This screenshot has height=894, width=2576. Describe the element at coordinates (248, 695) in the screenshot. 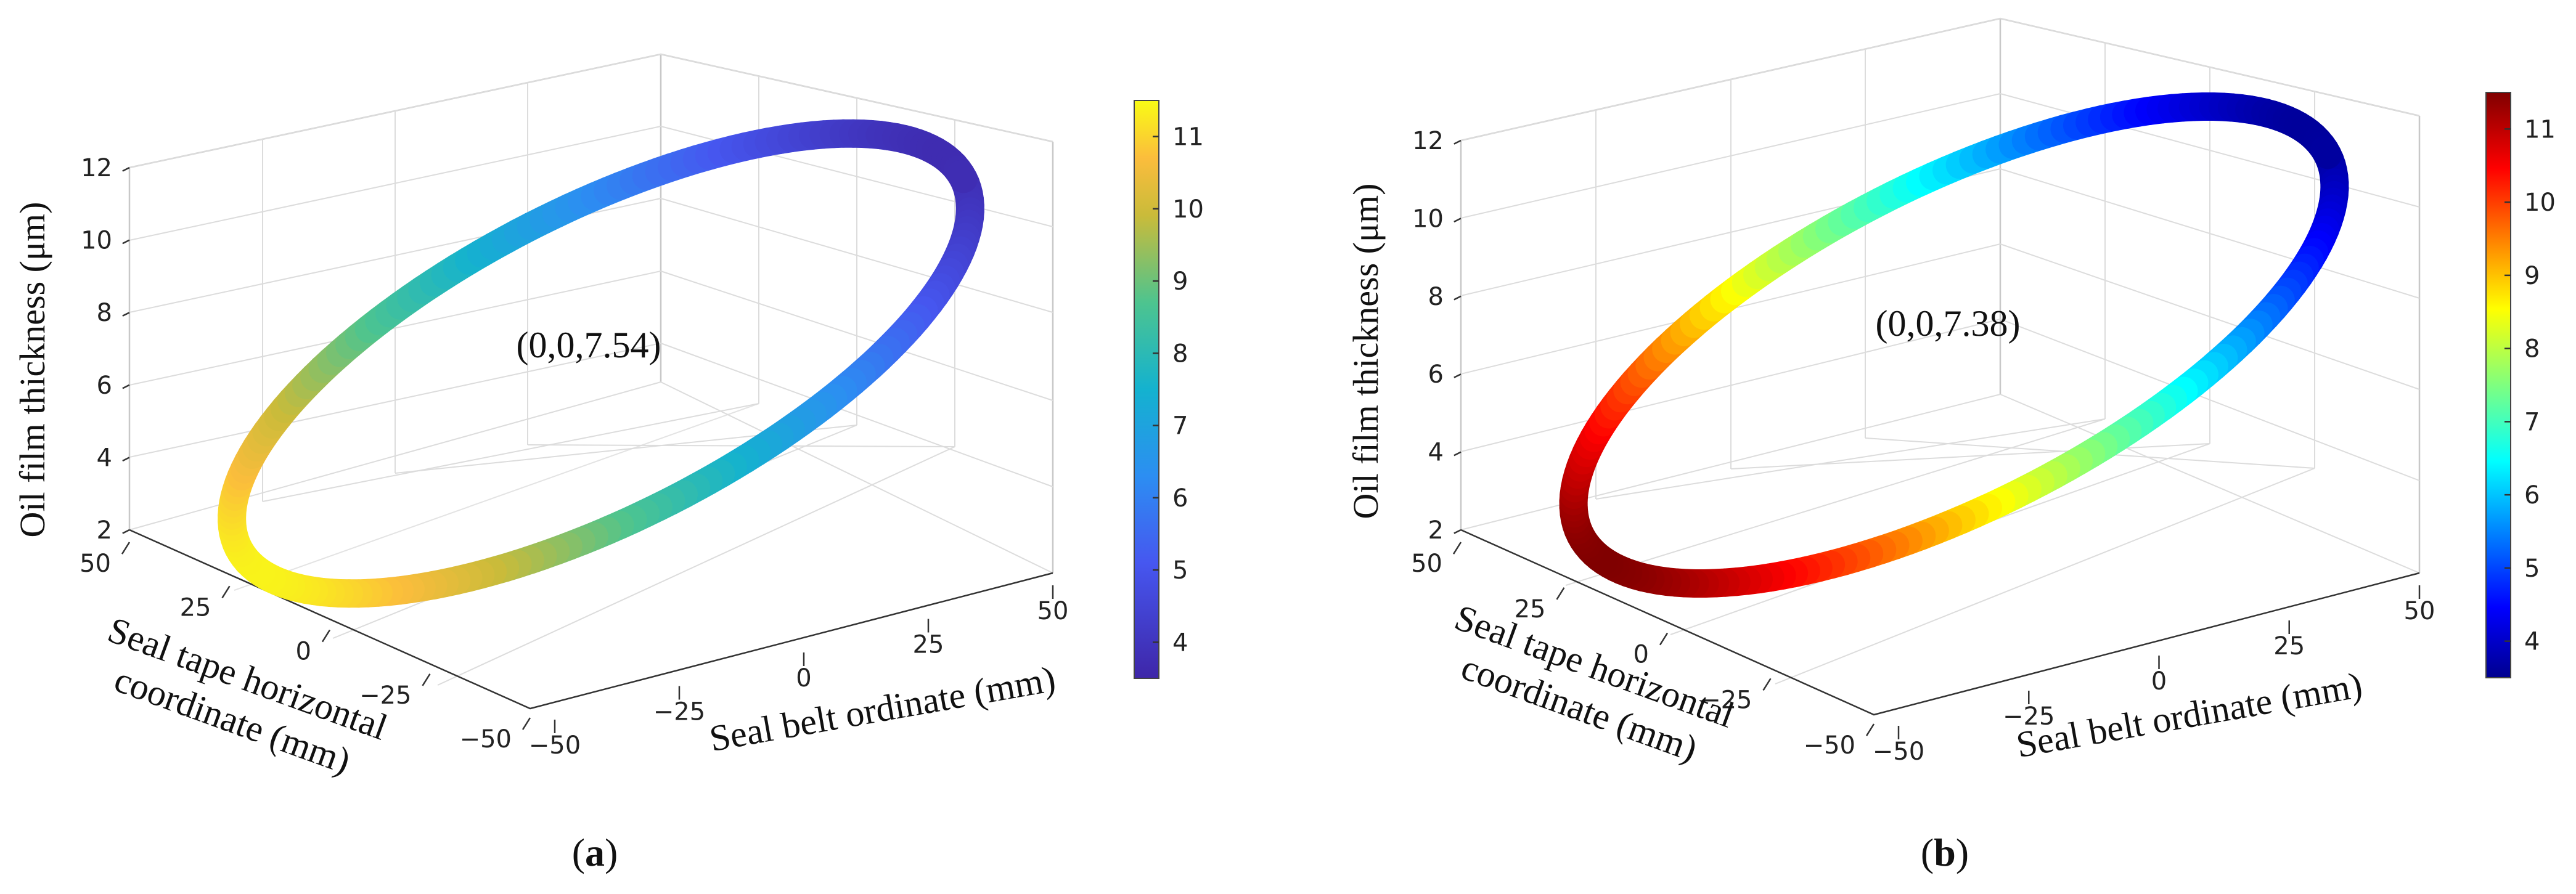

I see `x-axis-label-a: Seal tape horizontal coordinate (mm)` at that location.